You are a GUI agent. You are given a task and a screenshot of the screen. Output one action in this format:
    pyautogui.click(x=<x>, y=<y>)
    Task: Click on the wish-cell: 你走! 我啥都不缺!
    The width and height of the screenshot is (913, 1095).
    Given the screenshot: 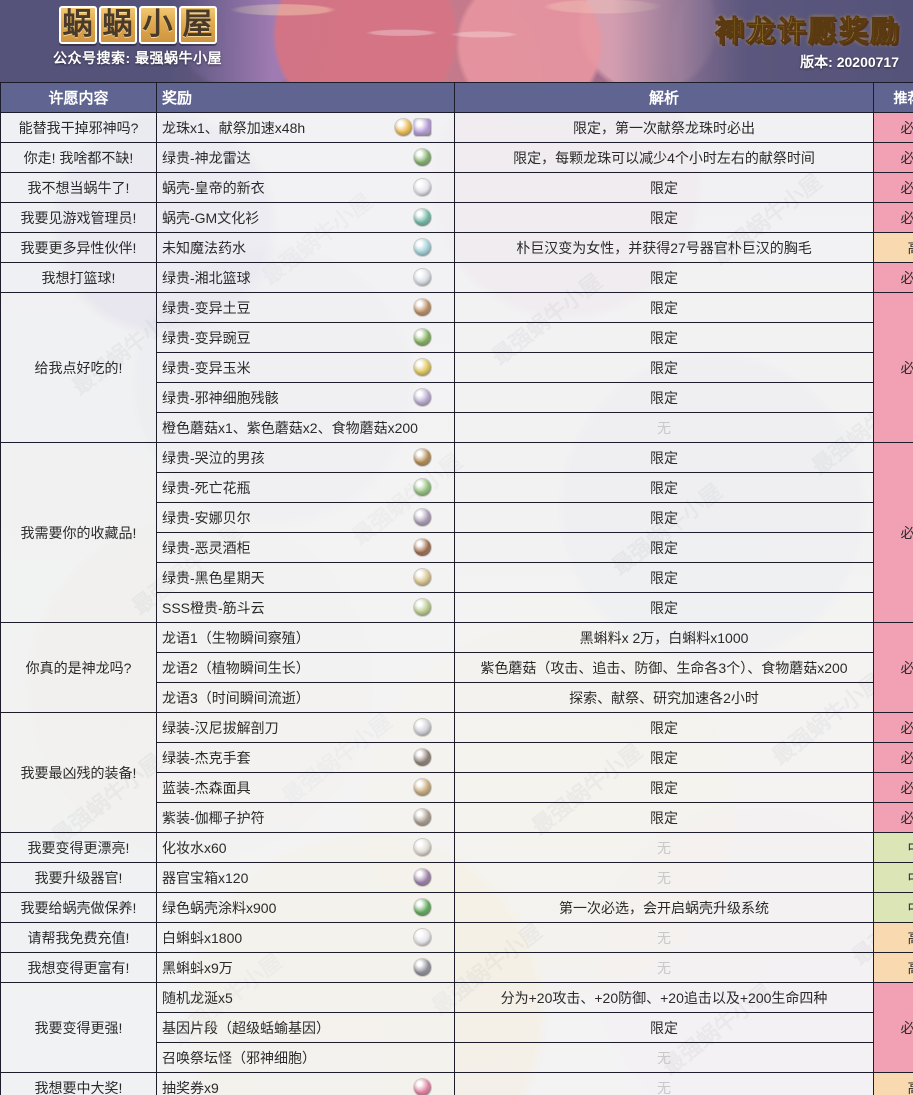 What is the action you would take?
    pyautogui.click(x=78, y=157)
    